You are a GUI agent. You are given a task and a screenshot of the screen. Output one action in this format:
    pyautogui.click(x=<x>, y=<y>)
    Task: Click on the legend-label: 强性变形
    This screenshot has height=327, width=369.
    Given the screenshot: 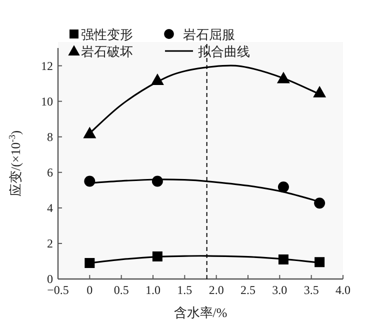 What is the action you would take?
    pyautogui.click(x=107, y=34)
    